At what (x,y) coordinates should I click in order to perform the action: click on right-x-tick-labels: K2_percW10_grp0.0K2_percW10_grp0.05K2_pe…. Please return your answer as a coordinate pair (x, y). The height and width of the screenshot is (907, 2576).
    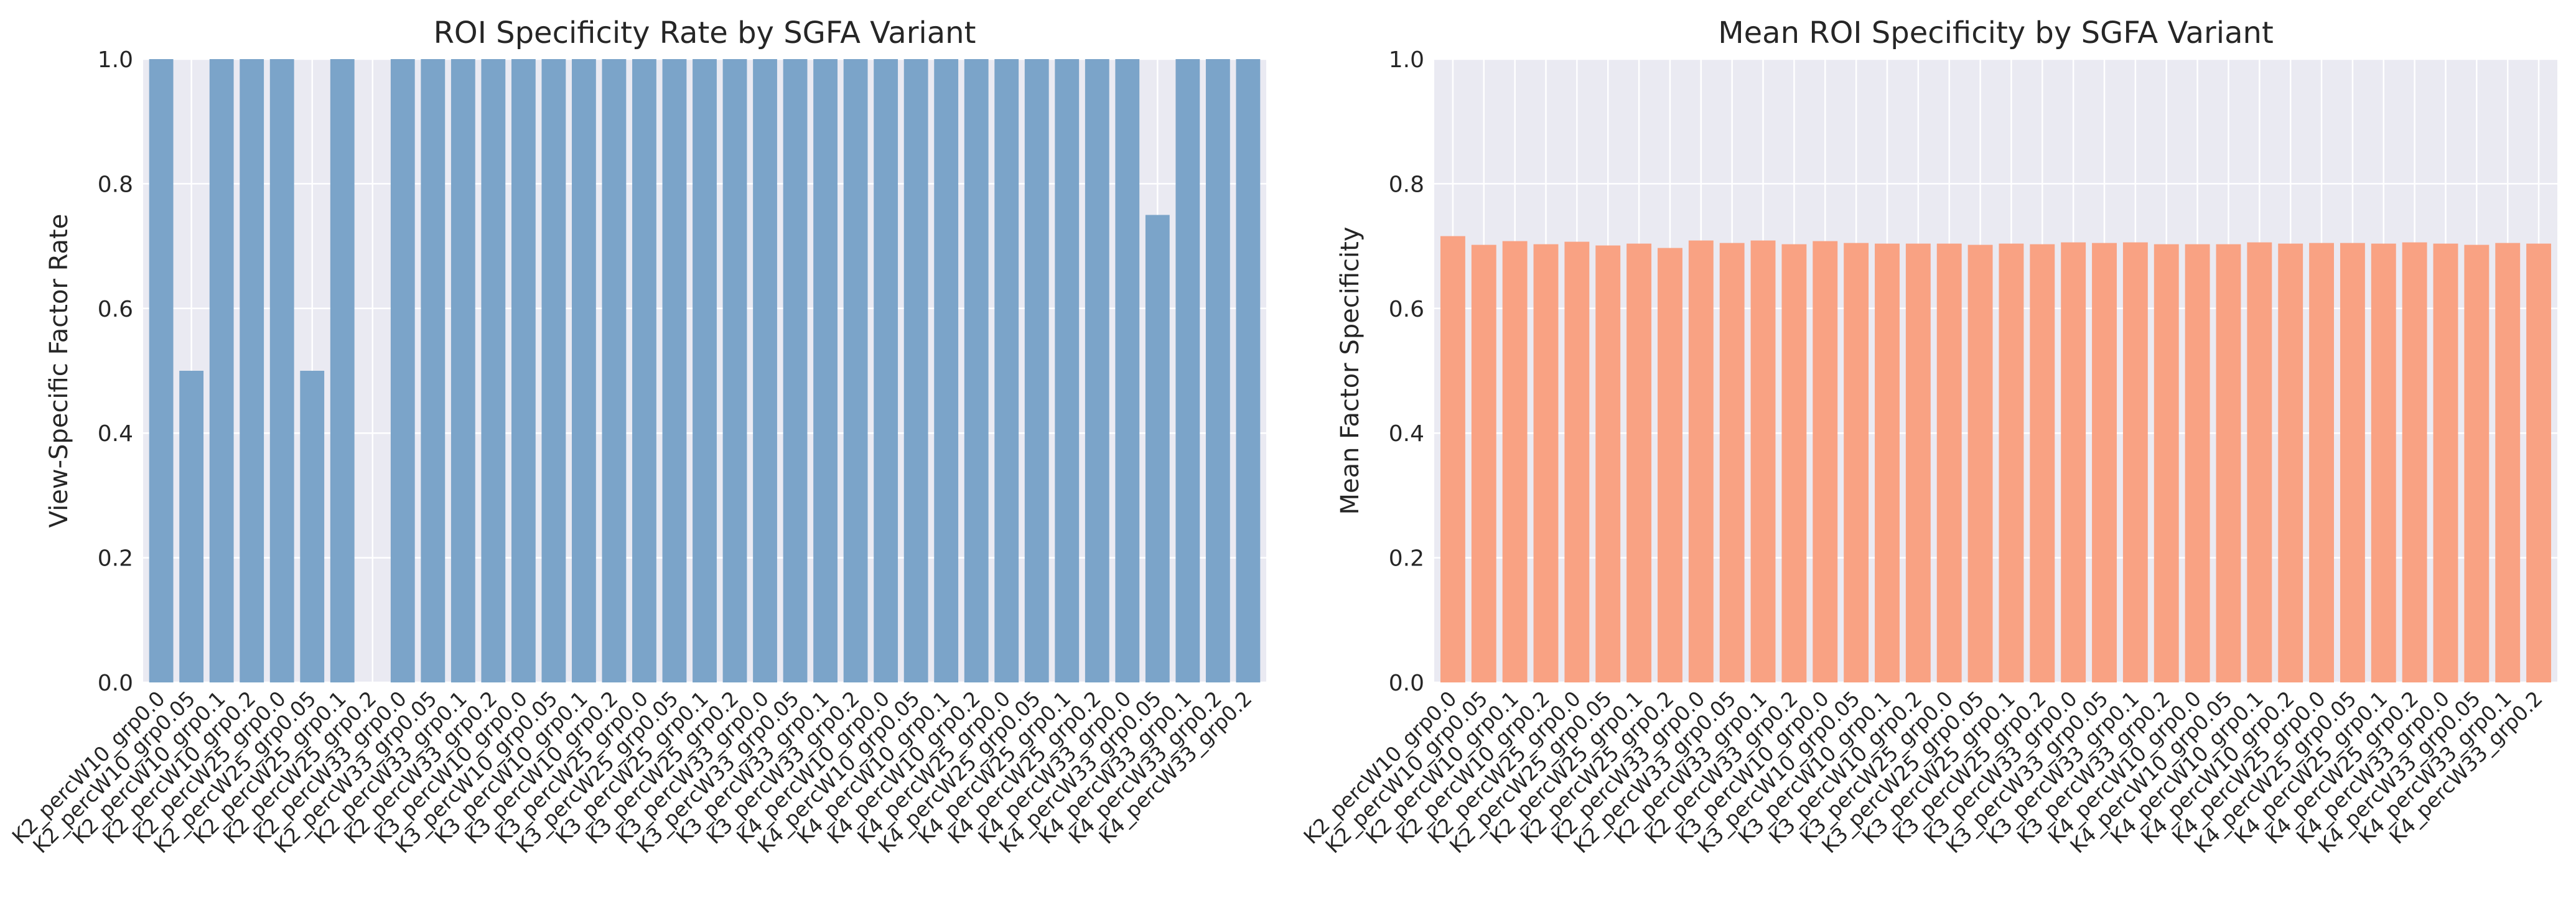
    Looking at the image, I should click on (1923, 772).